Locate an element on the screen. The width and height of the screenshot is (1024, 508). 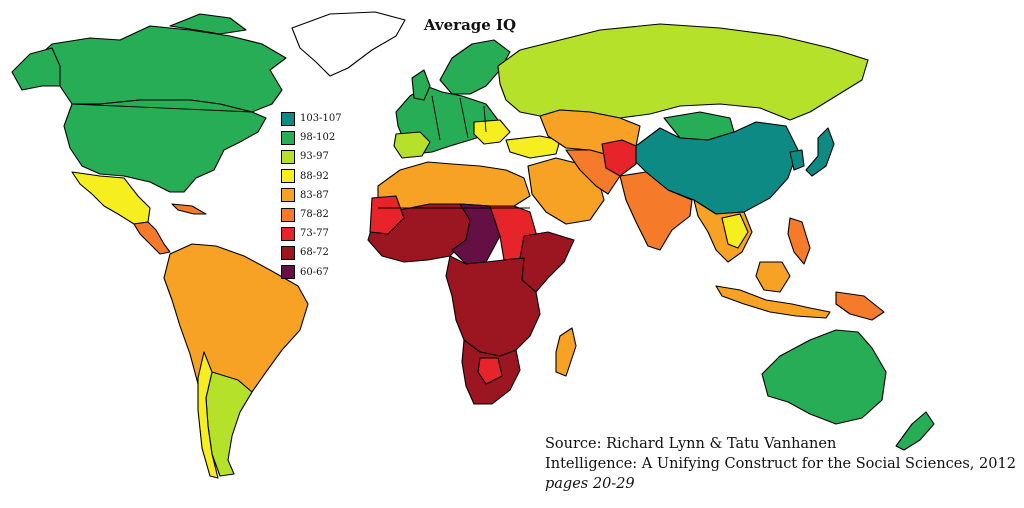
legend-label: 83-87 is located at coordinates (314, 195).